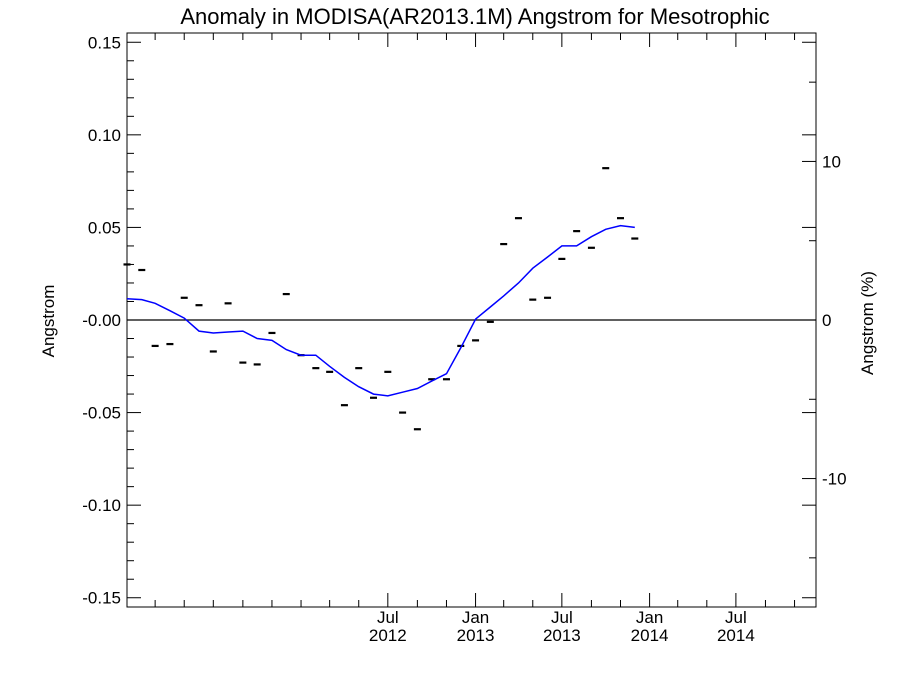  What do you see at coordinates (101, 505) in the screenshot?
I see `y-tick-label-left: -0.10` at bounding box center [101, 505].